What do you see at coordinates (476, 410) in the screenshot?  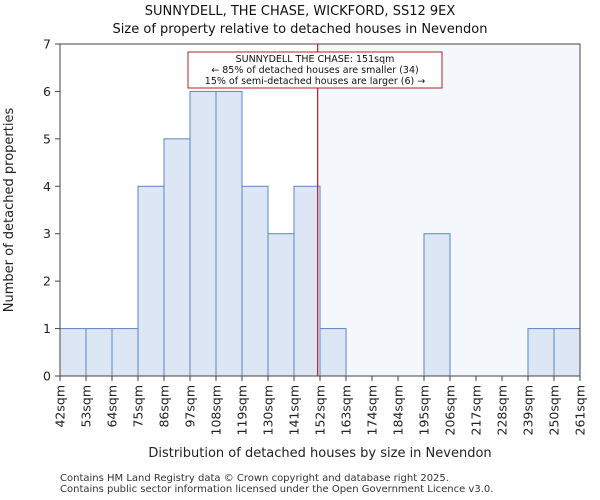 I see `x-tick-label: 217sqm` at bounding box center [476, 410].